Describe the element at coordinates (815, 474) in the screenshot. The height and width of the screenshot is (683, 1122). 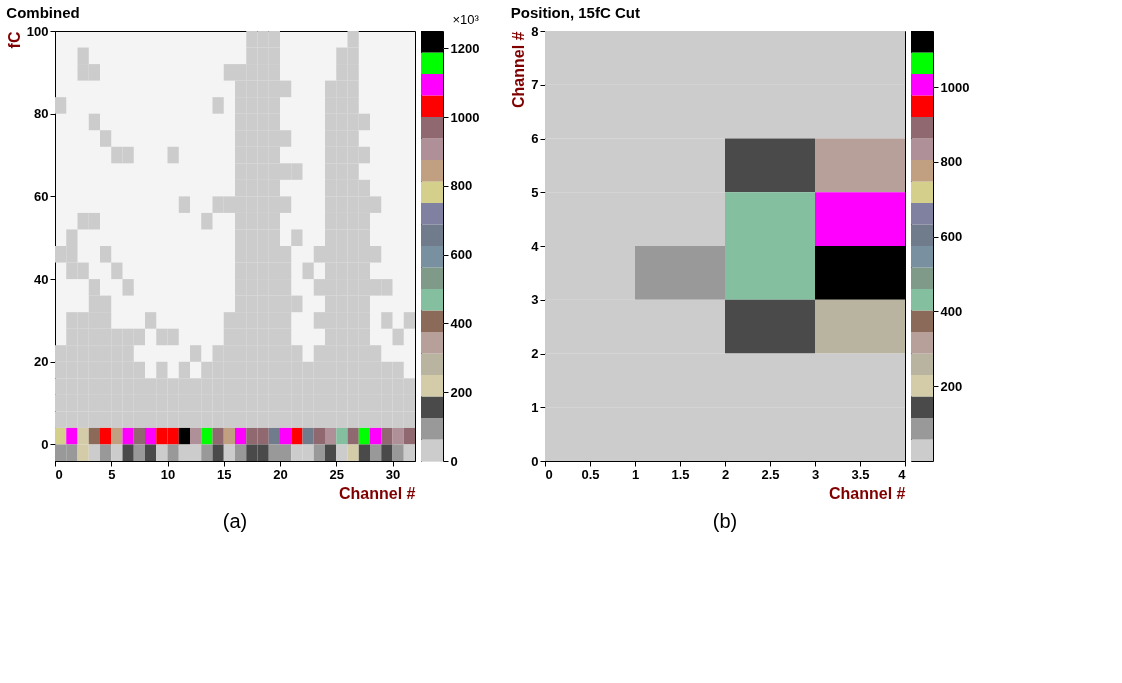
I see `x-tick-label: 3` at that location.